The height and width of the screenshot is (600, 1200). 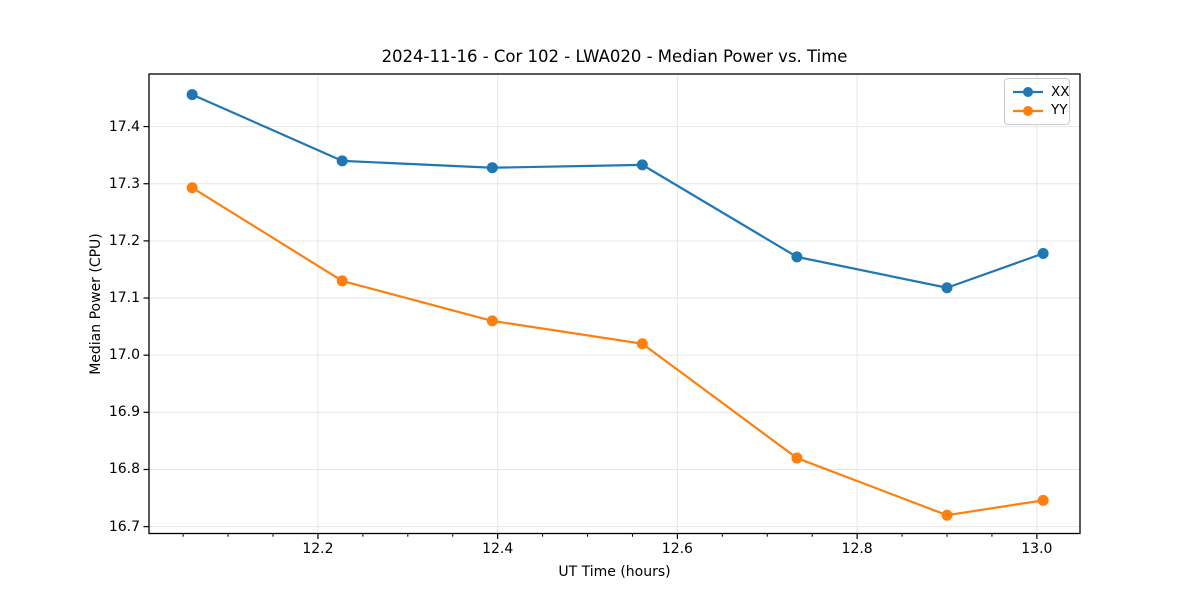 What do you see at coordinates (124, 183) in the screenshot?
I see `y-tick-label: 17.3` at bounding box center [124, 183].